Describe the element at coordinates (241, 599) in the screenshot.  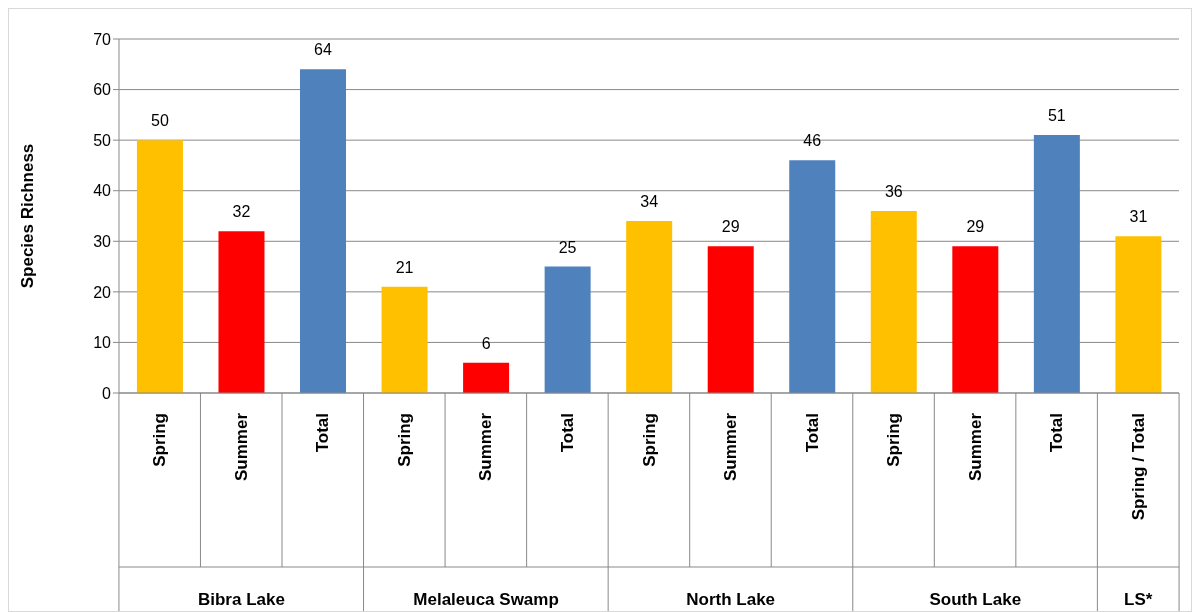
I see `text: Bibra Lake` at that location.